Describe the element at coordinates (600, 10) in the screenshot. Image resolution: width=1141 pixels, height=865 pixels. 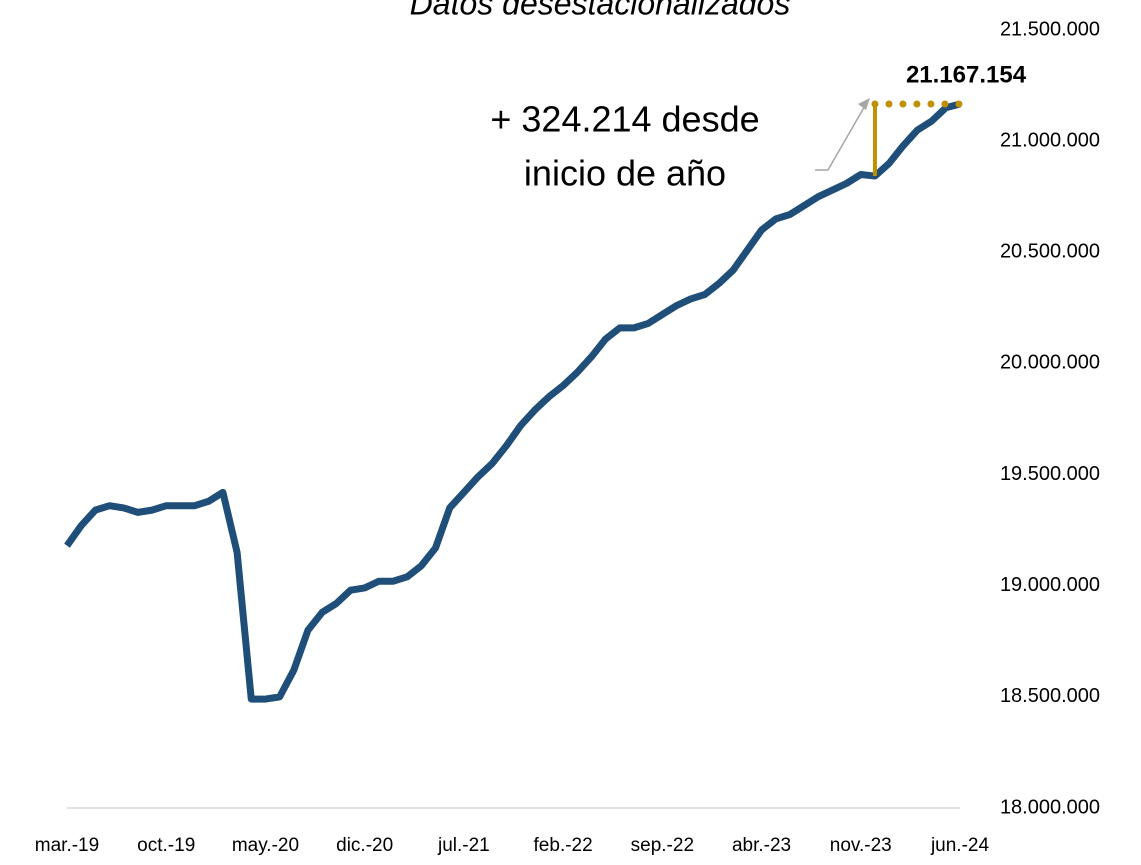
I see `chart-title: Datos desestacionalizados` at that location.